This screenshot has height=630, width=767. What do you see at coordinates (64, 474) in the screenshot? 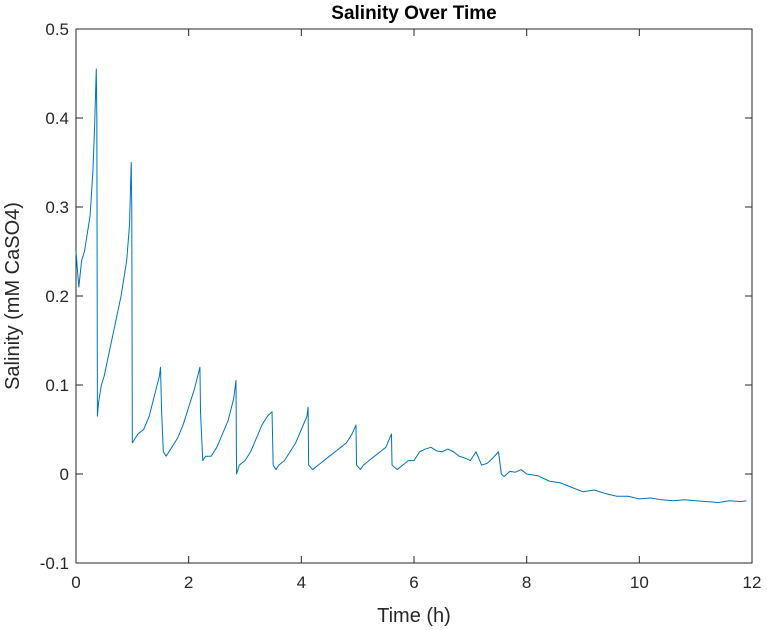
I see `y-tick-label: 0` at bounding box center [64, 474].